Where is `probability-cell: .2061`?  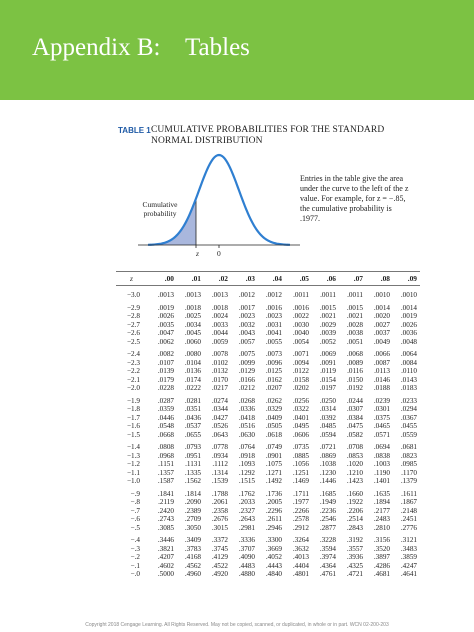 probability-cell: .2061 is located at coordinates (219, 502).